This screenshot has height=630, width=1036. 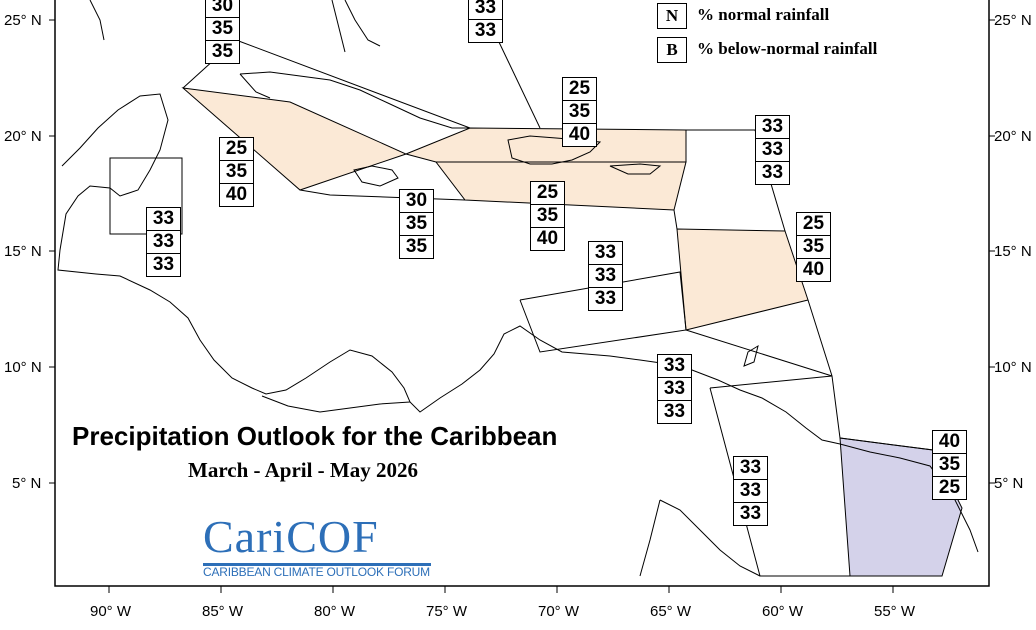 What do you see at coordinates (303, 470) in the screenshot?
I see `map-subtitle: March - April - May 2026` at bounding box center [303, 470].